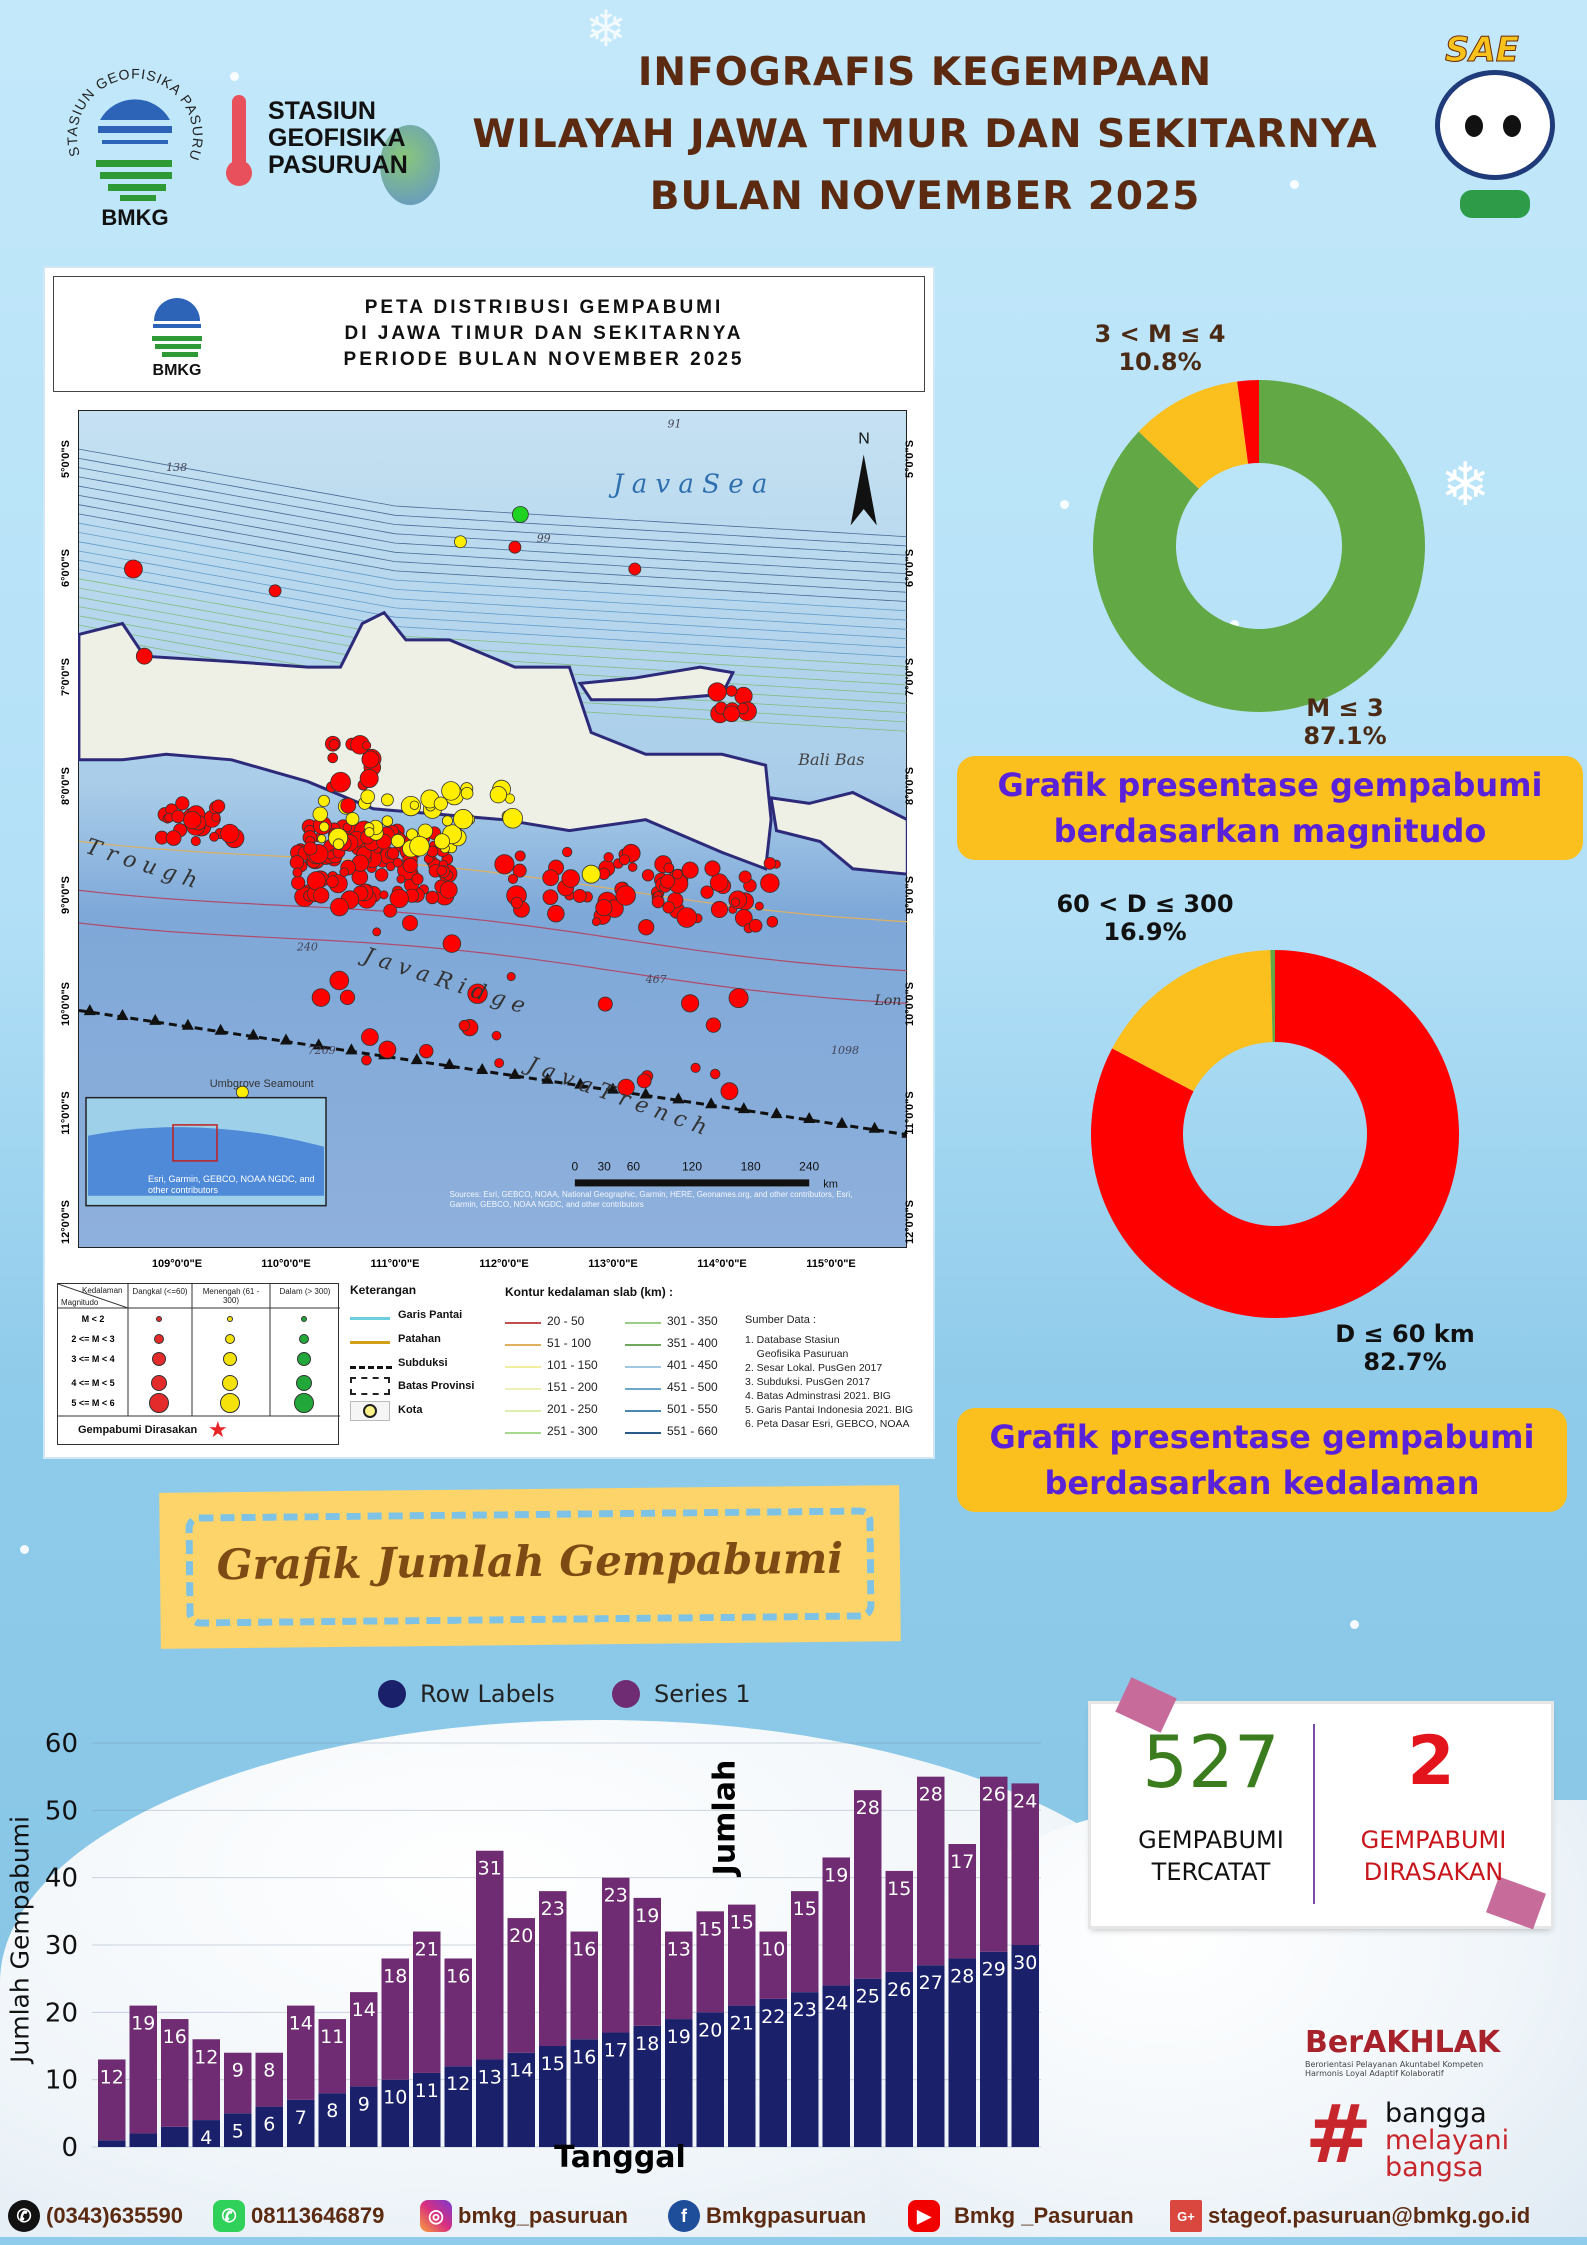 Image resolution: width=1587 pixels, height=2245 pixels. Describe the element at coordinates (66, 1113) in the screenshot. I see `latitude-tick-label-left: 11°0'0"S` at that location.